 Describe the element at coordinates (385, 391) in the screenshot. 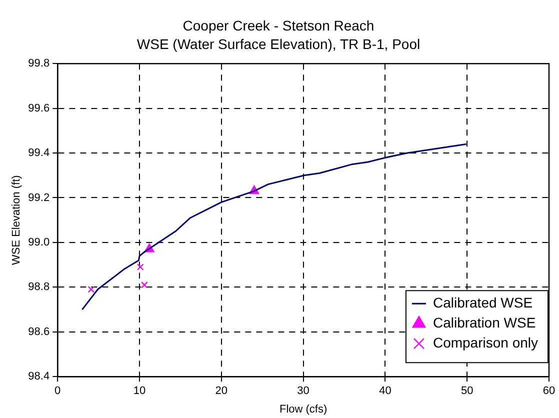

I see `x-tick-label: 40` at that location.